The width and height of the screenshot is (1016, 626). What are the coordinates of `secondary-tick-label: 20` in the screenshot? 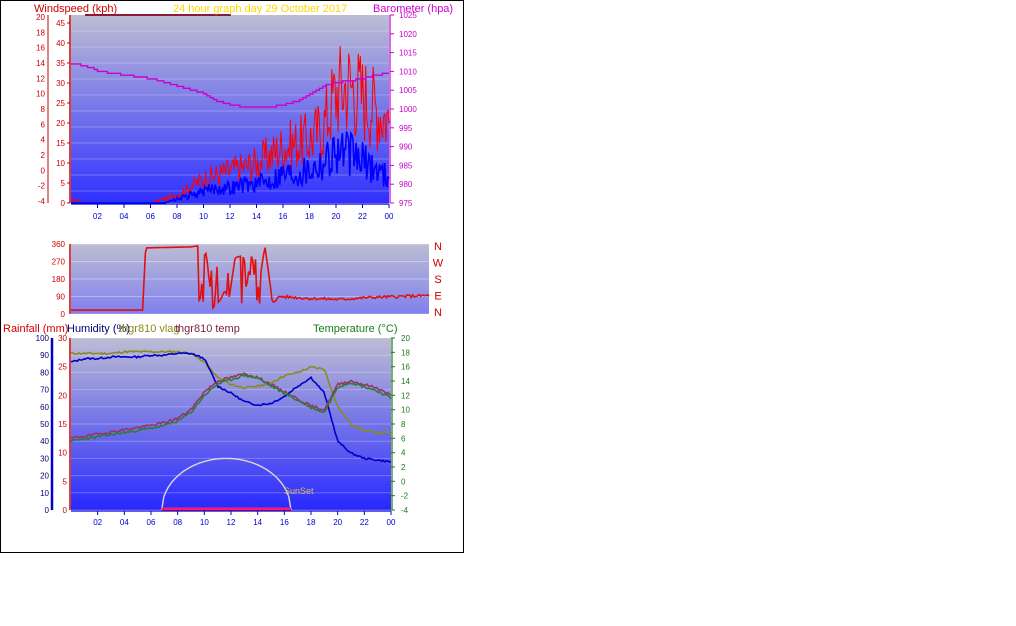 It's located at (40, 17).